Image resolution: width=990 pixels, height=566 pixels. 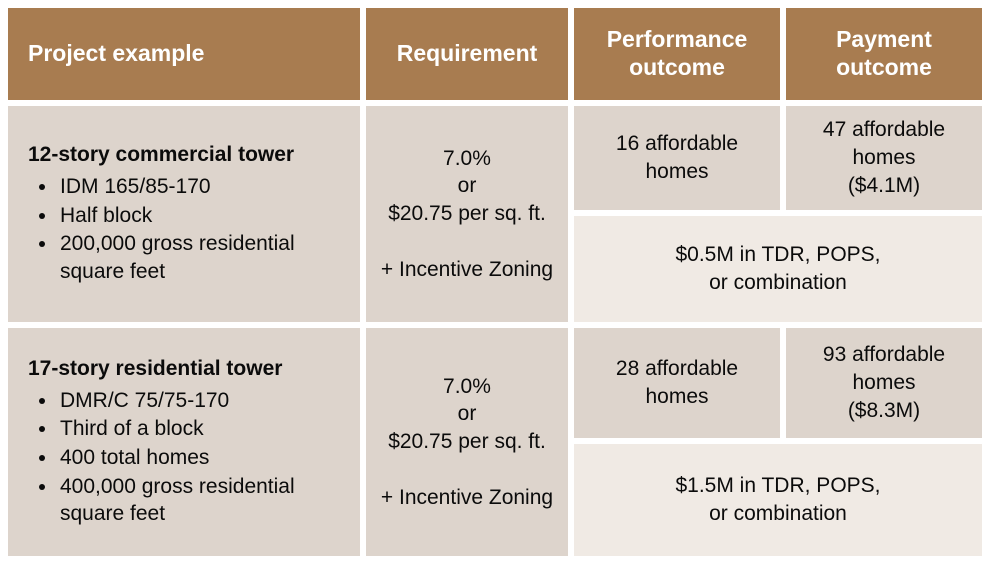 I want to click on project-title: 12-story commercial tower, so click(x=161, y=155).